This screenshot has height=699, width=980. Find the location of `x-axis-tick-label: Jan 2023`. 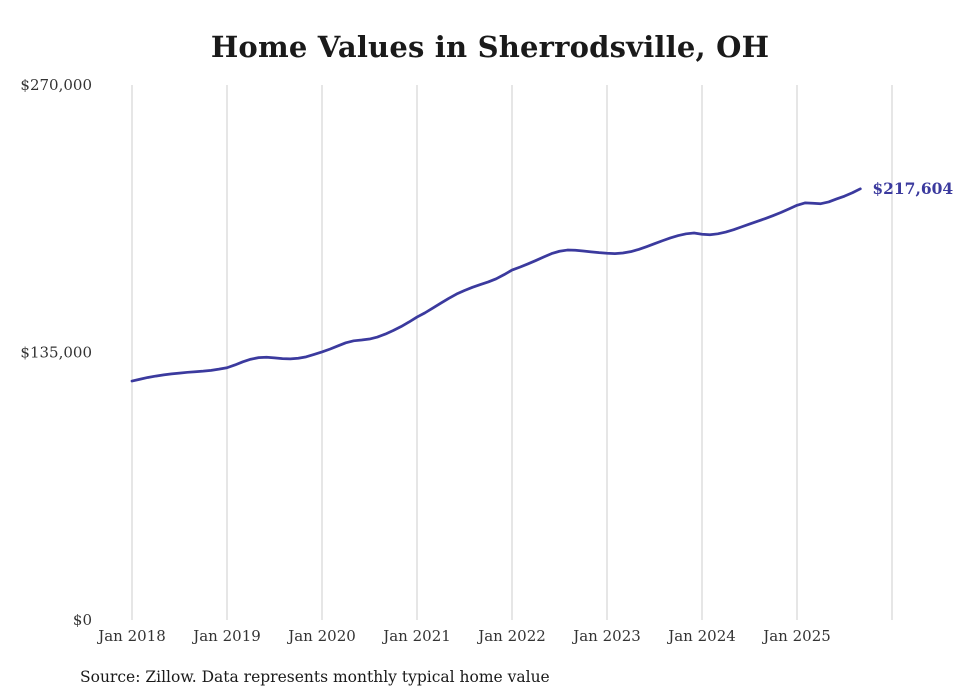

x-axis-tick-label: Jan 2023 is located at coordinates (606, 636).